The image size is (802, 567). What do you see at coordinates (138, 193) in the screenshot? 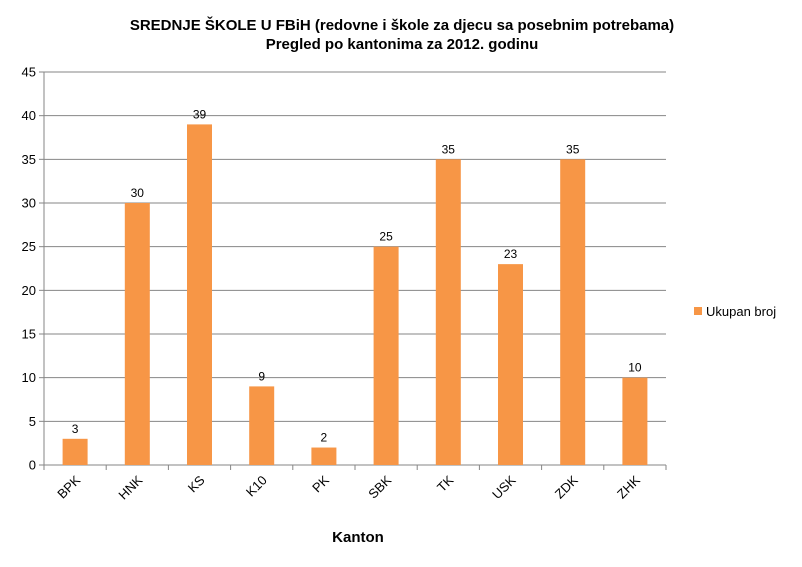
I see `data-label: 30` at bounding box center [138, 193].